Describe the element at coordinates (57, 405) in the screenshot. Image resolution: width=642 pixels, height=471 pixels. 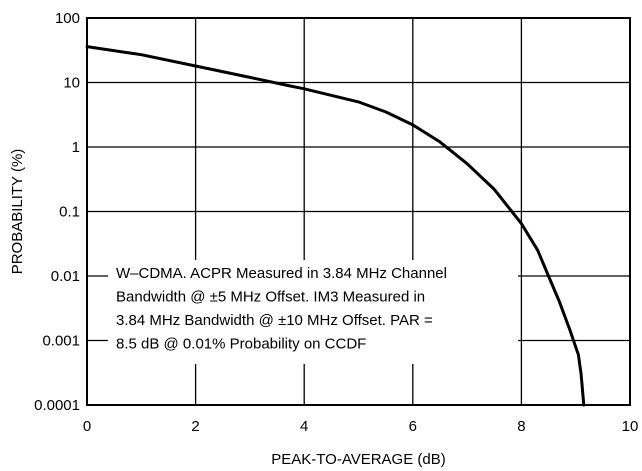
I see `y-tick-label: 0.0001` at that location.